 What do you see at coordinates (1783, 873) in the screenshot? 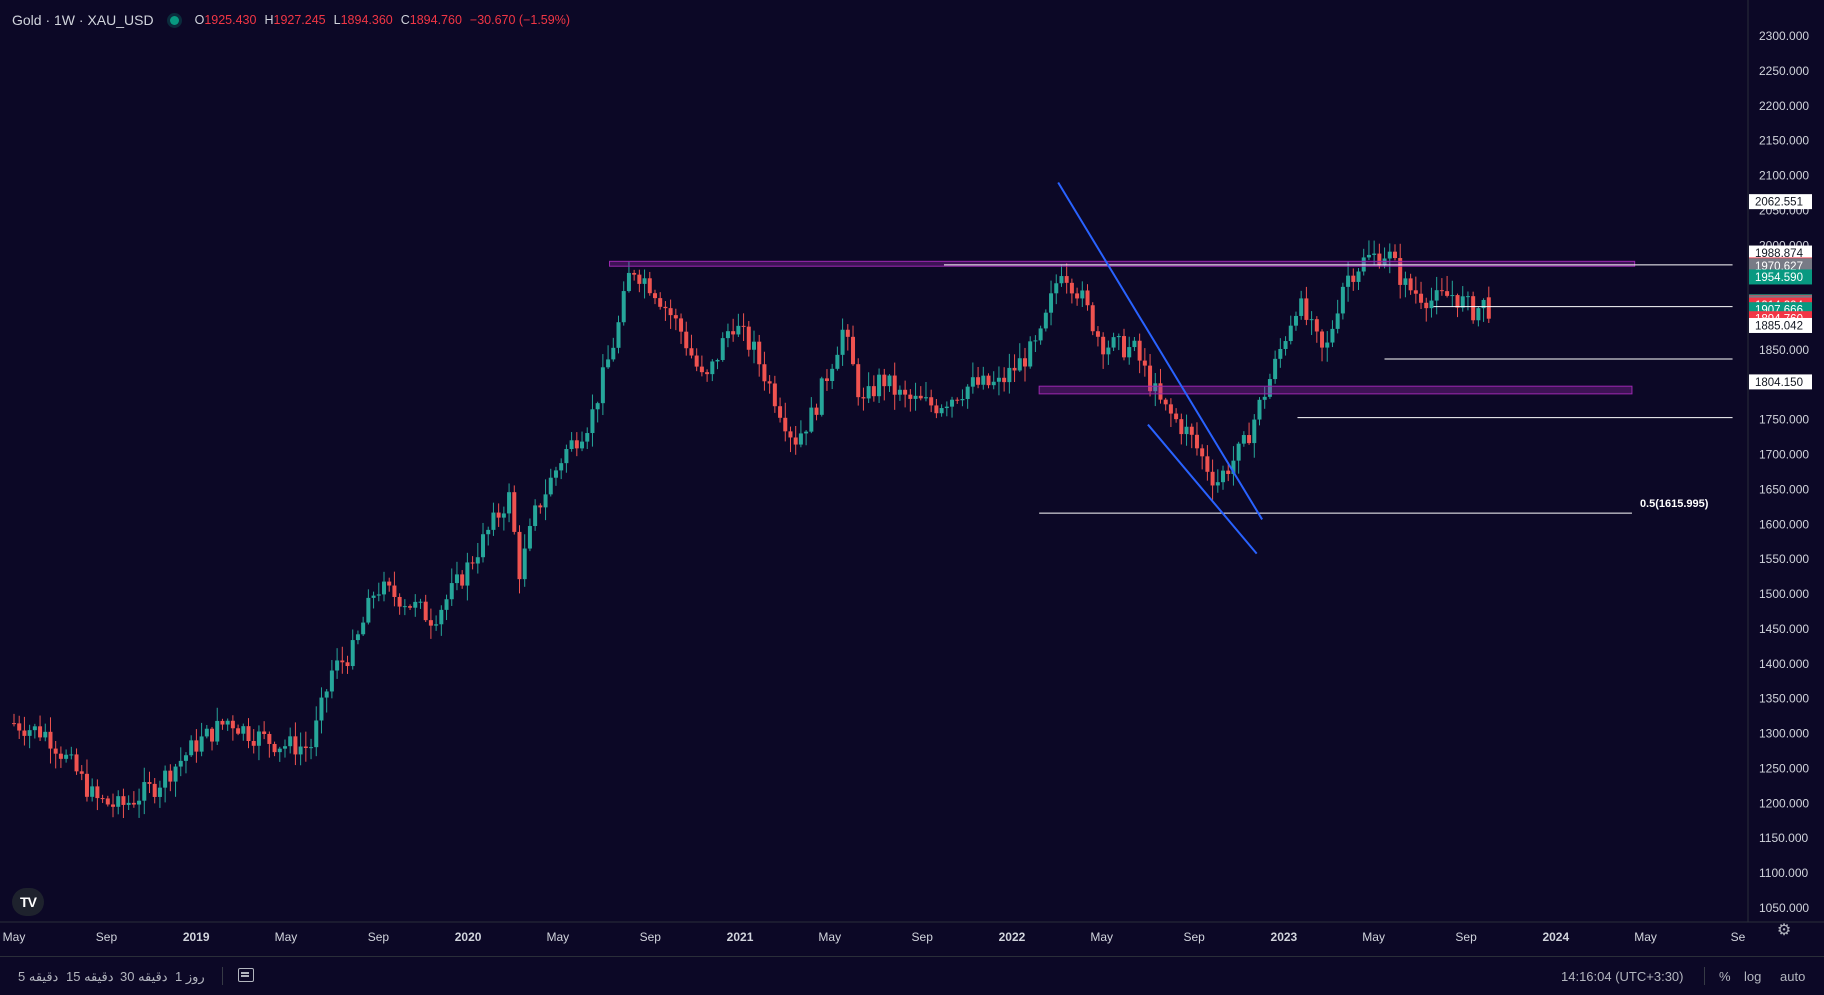
I see `y-tick-label: 1100.000` at bounding box center [1783, 873].